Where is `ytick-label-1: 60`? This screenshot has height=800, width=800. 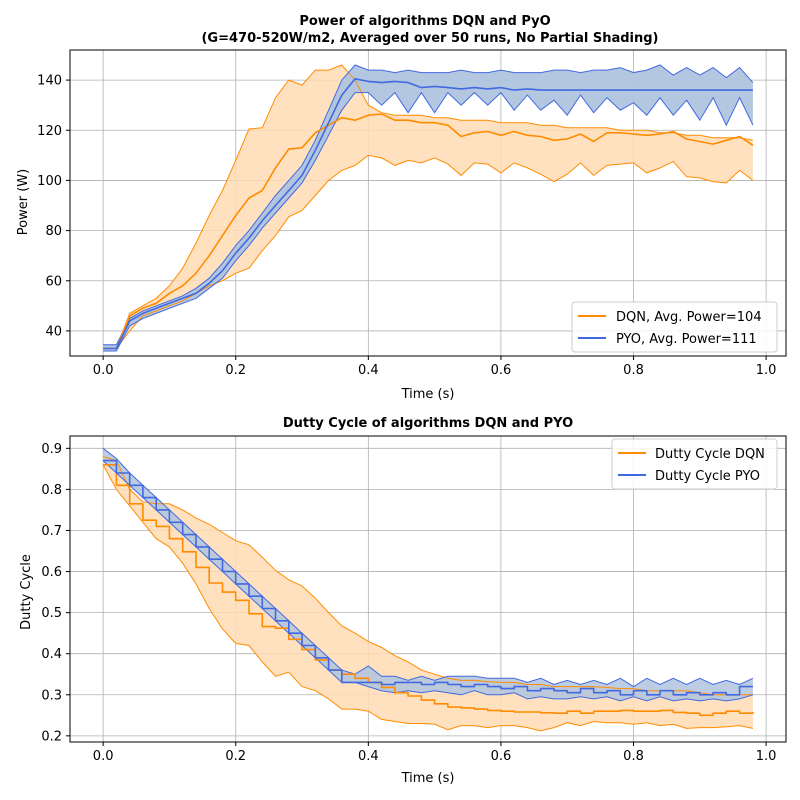 ytick-label-1: 60 is located at coordinates (53, 281).